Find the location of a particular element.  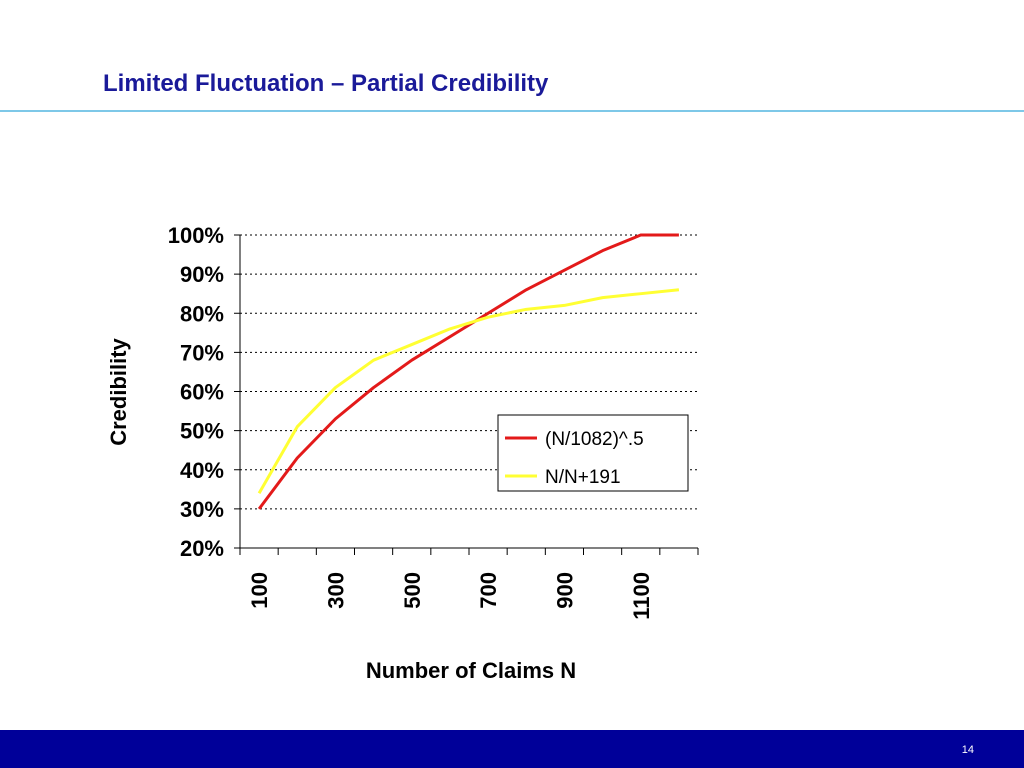

y-tick-label: 100% is located at coordinates (196, 235).